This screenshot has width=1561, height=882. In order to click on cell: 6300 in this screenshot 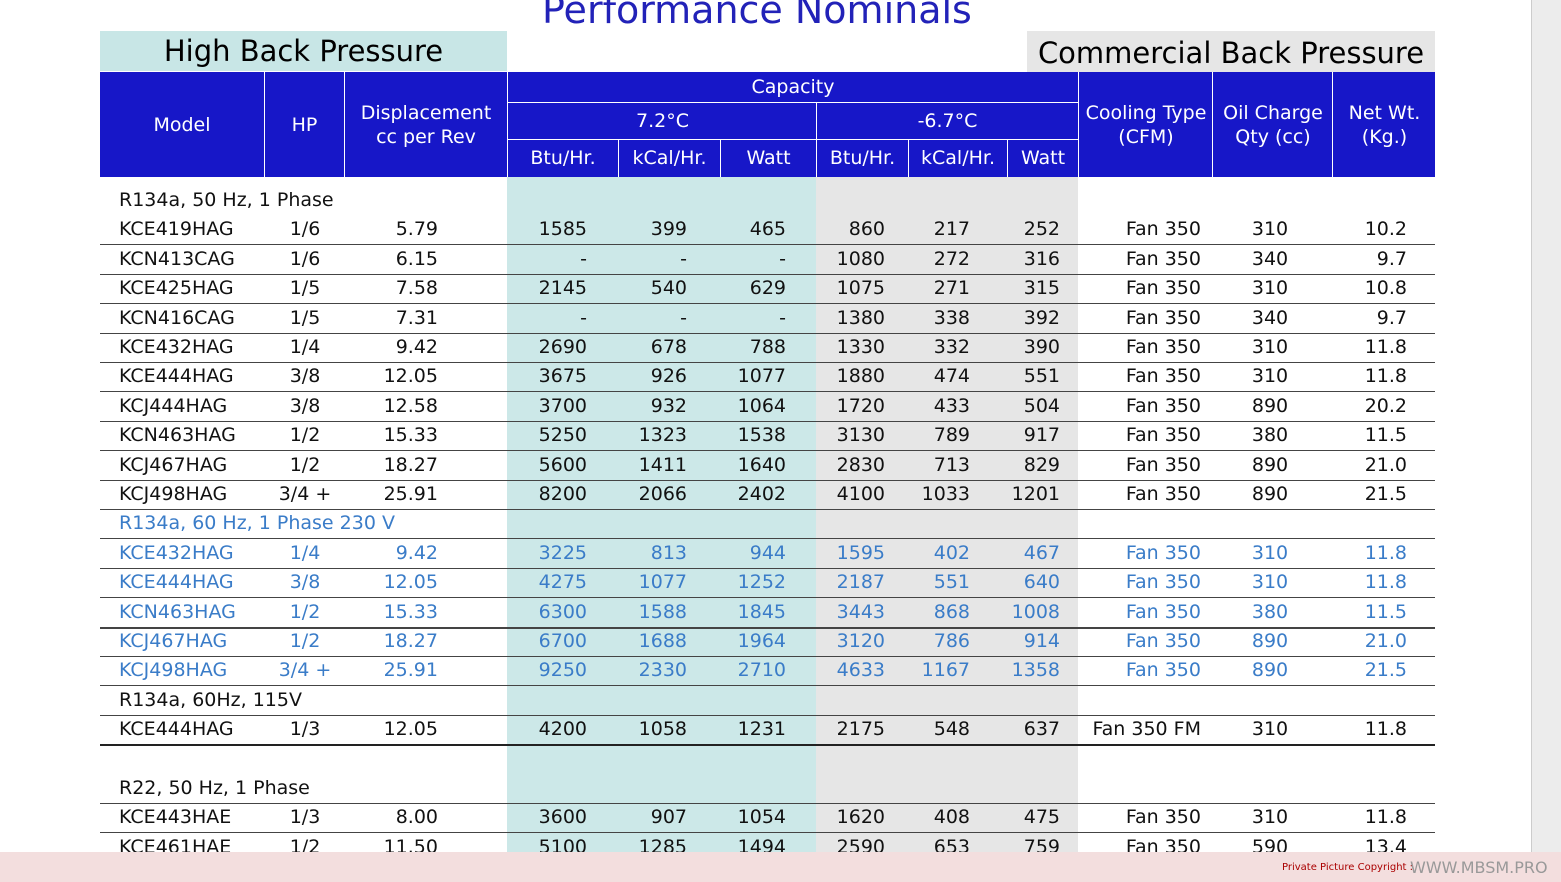, I will do `click(562, 611)`.